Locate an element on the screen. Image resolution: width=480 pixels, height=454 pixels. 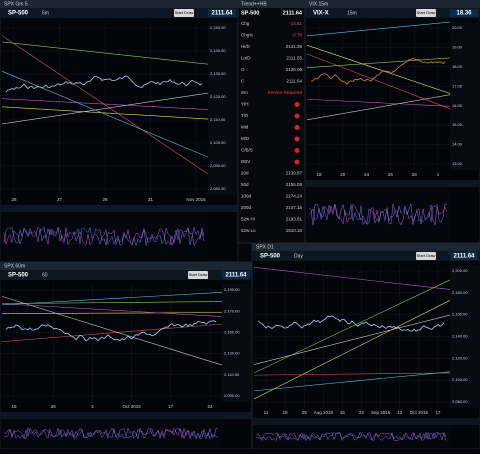
y-axis-label: 2,190.00 is located at coordinates (232, 289).